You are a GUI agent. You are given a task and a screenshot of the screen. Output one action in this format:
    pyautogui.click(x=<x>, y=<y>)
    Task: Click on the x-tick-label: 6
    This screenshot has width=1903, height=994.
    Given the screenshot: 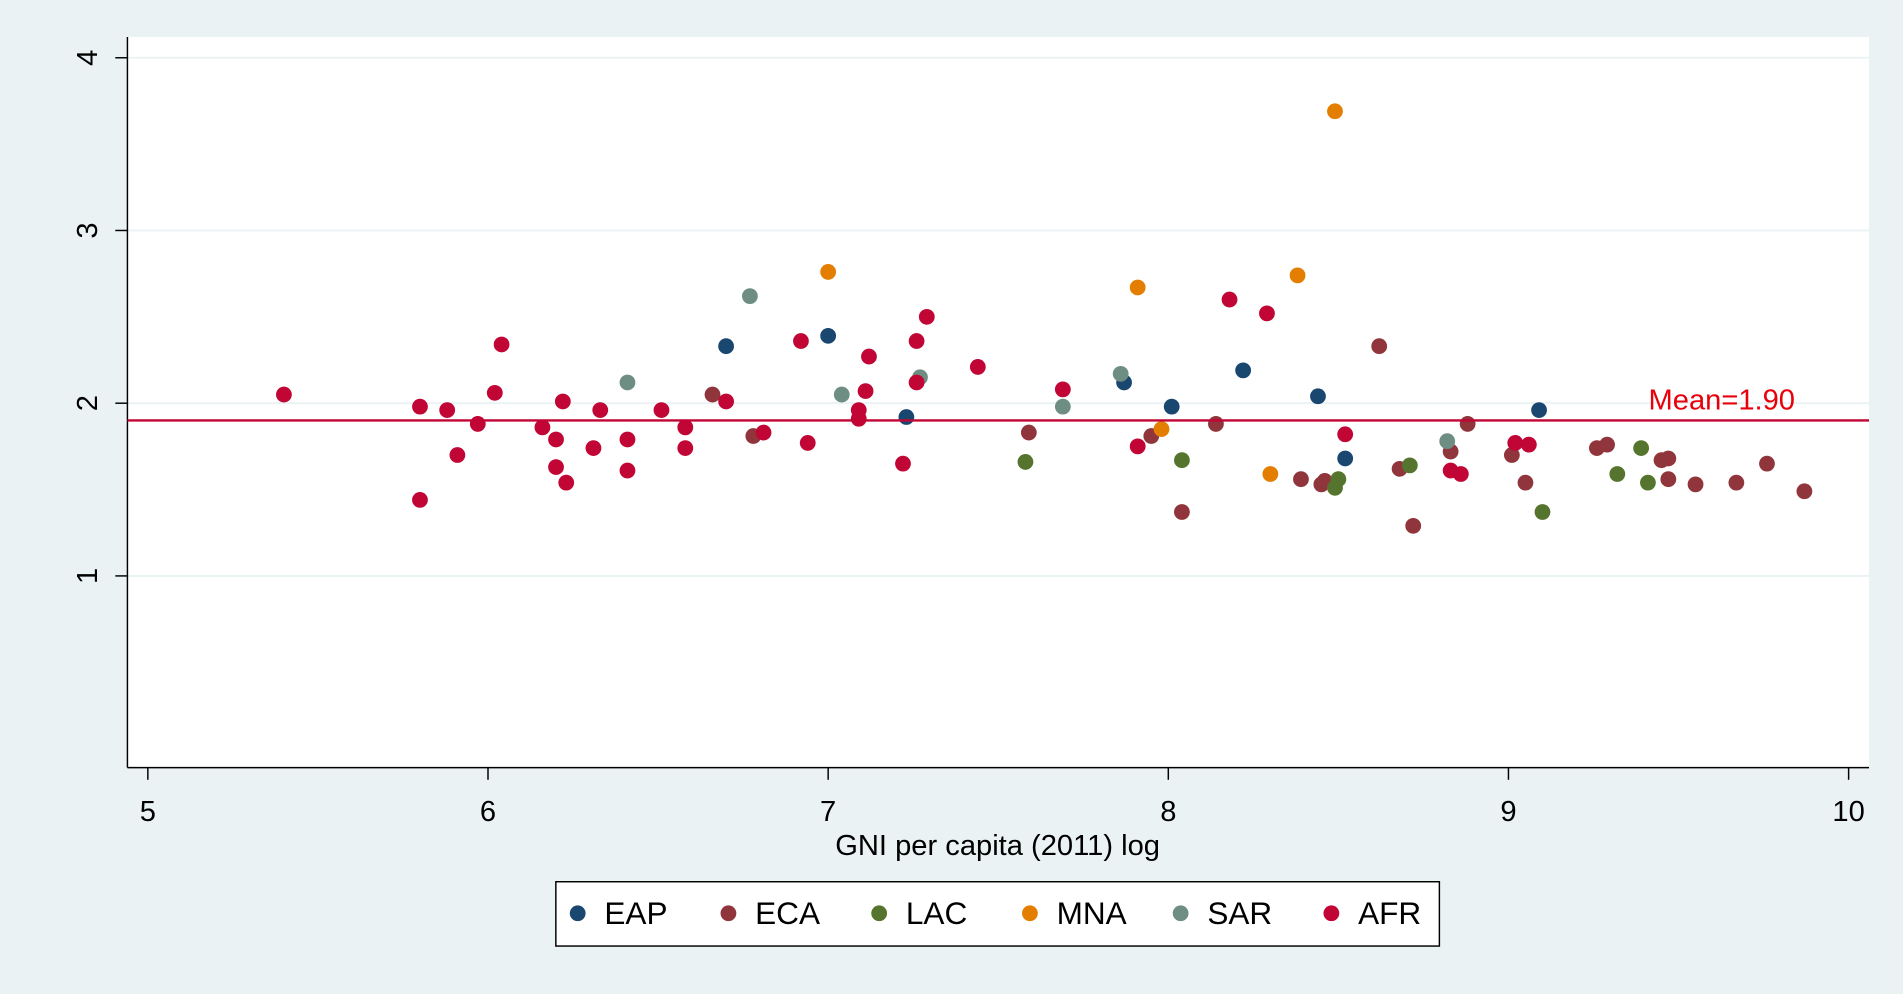 What is the action you would take?
    pyautogui.click(x=488, y=812)
    